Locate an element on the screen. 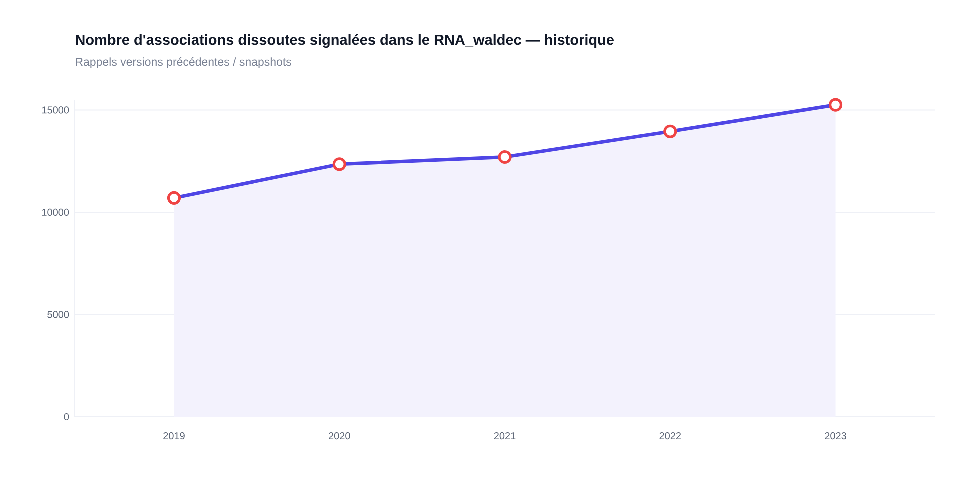 The width and height of the screenshot is (960, 480). x-tick-label: 2021 is located at coordinates (505, 436).